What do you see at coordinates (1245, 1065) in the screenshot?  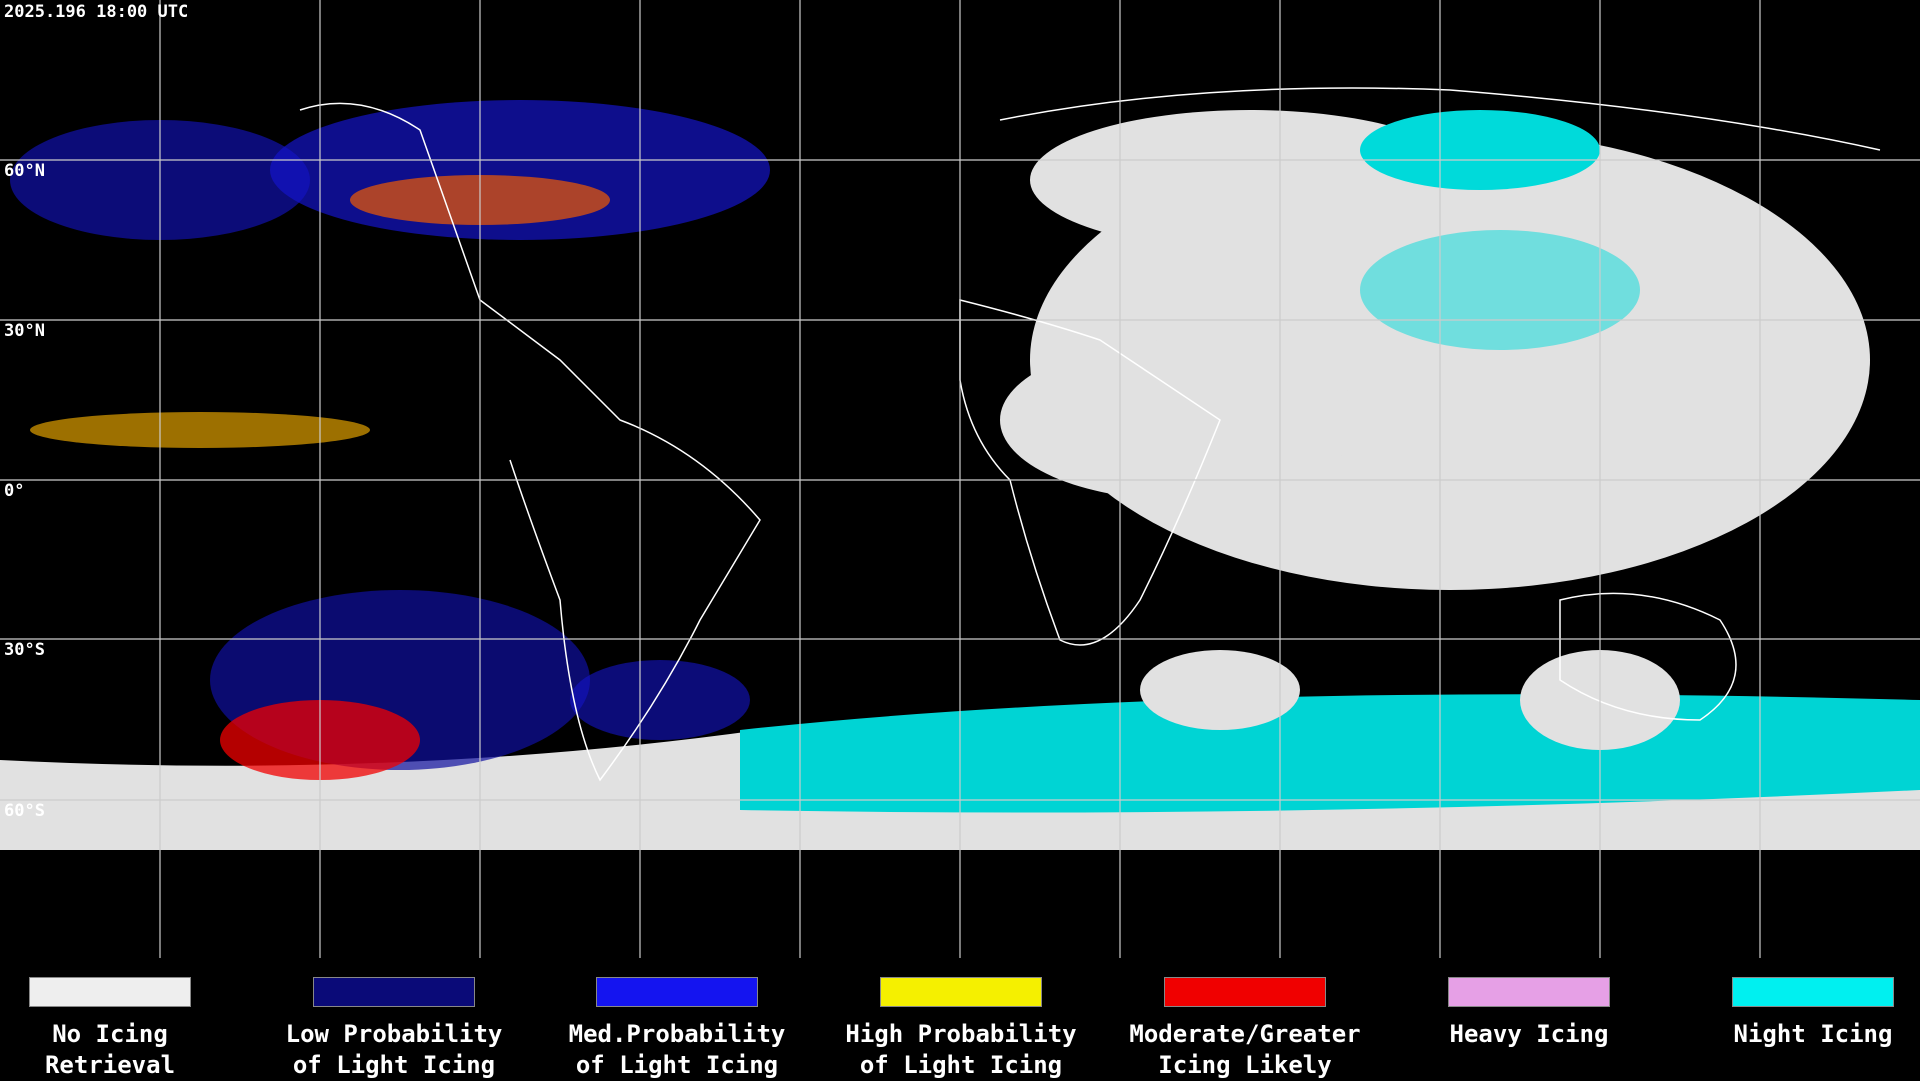 I see `legend-label: Icing Likely` at bounding box center [1245, 1065].